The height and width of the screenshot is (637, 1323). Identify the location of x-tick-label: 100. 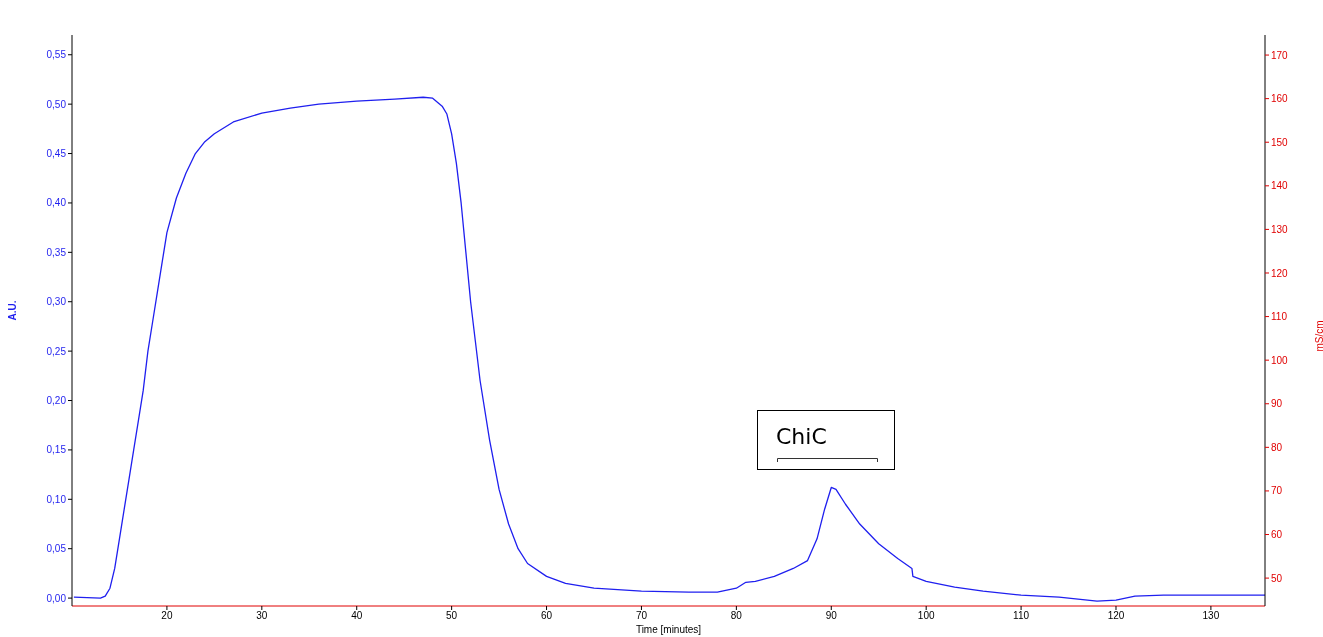
(926, 616).